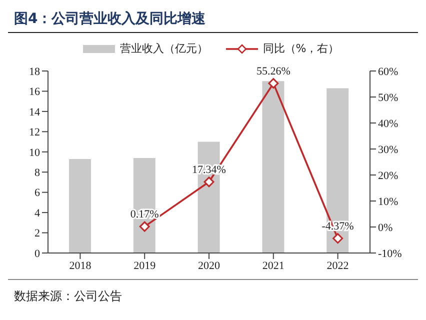 The width and height of the screenshot is (426, 320). I want to click on y2-tick-label: 50%, so click(388, 98).